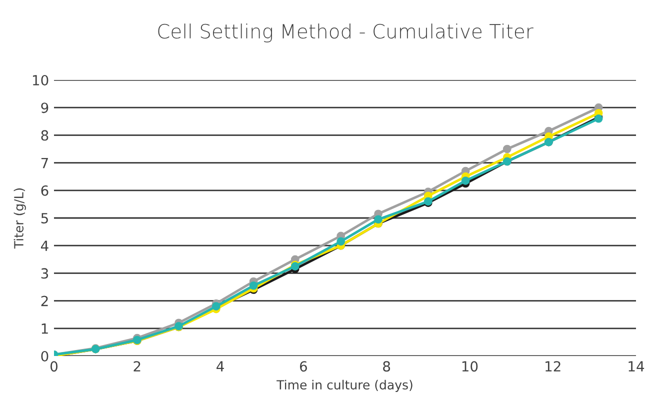  Describe the element at coordinates (45, 329) in the screenshot. I see `y-tick-label: 1` at that location.